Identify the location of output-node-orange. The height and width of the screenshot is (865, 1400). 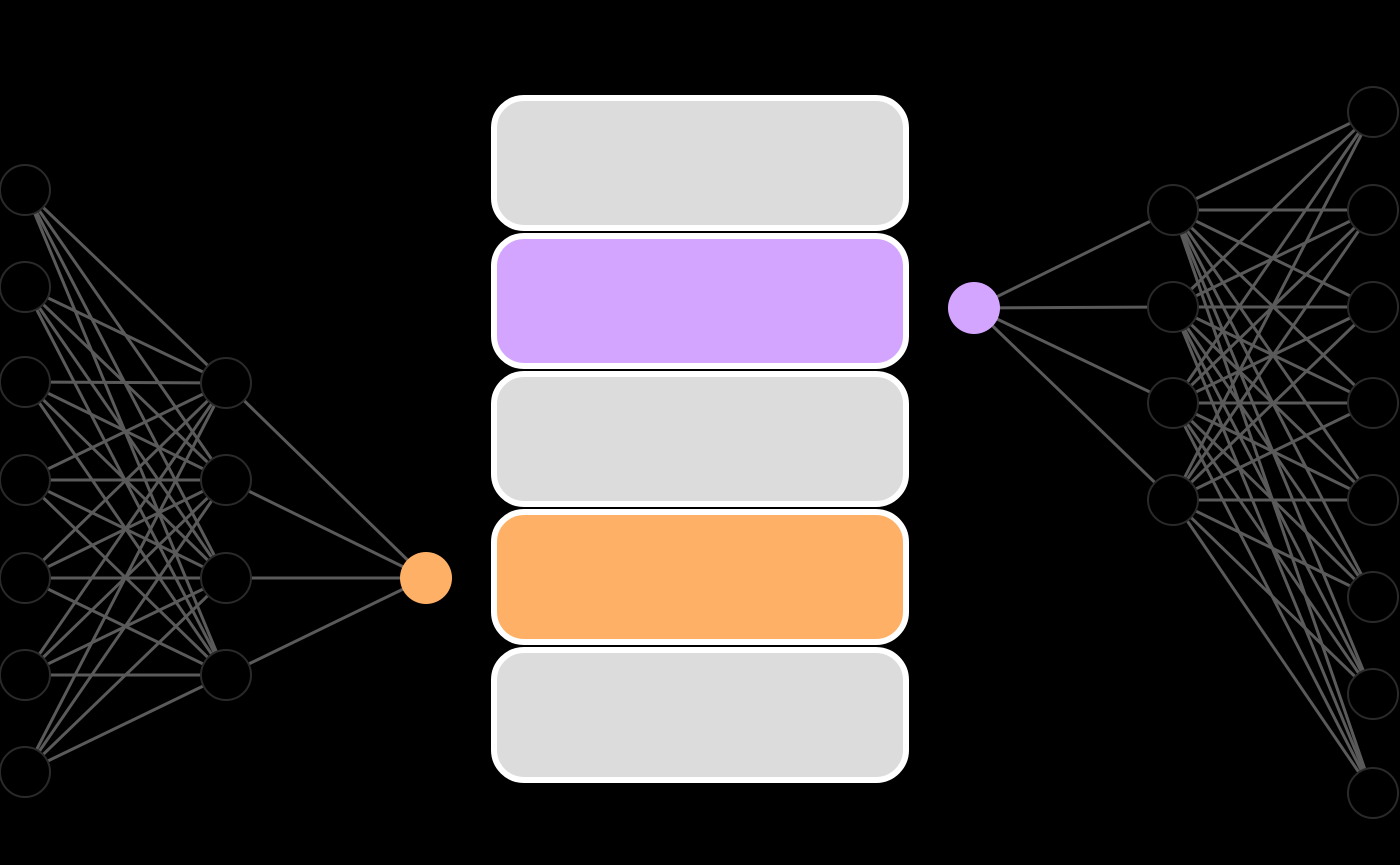
(426, 578).